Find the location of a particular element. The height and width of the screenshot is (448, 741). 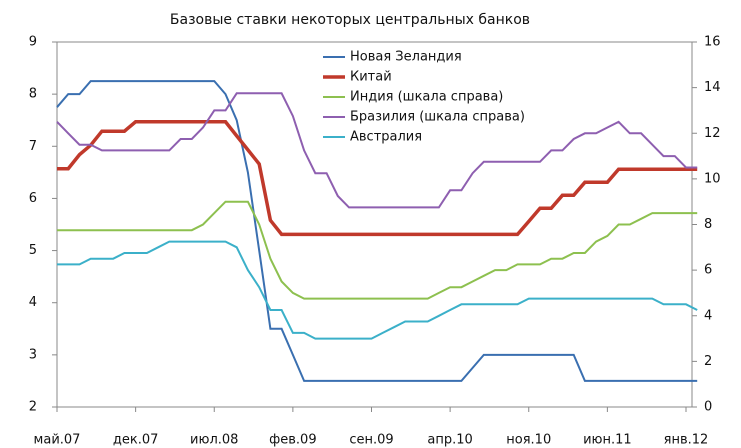

x-tick-label: июн.11 is located at coordinates (607, 440).